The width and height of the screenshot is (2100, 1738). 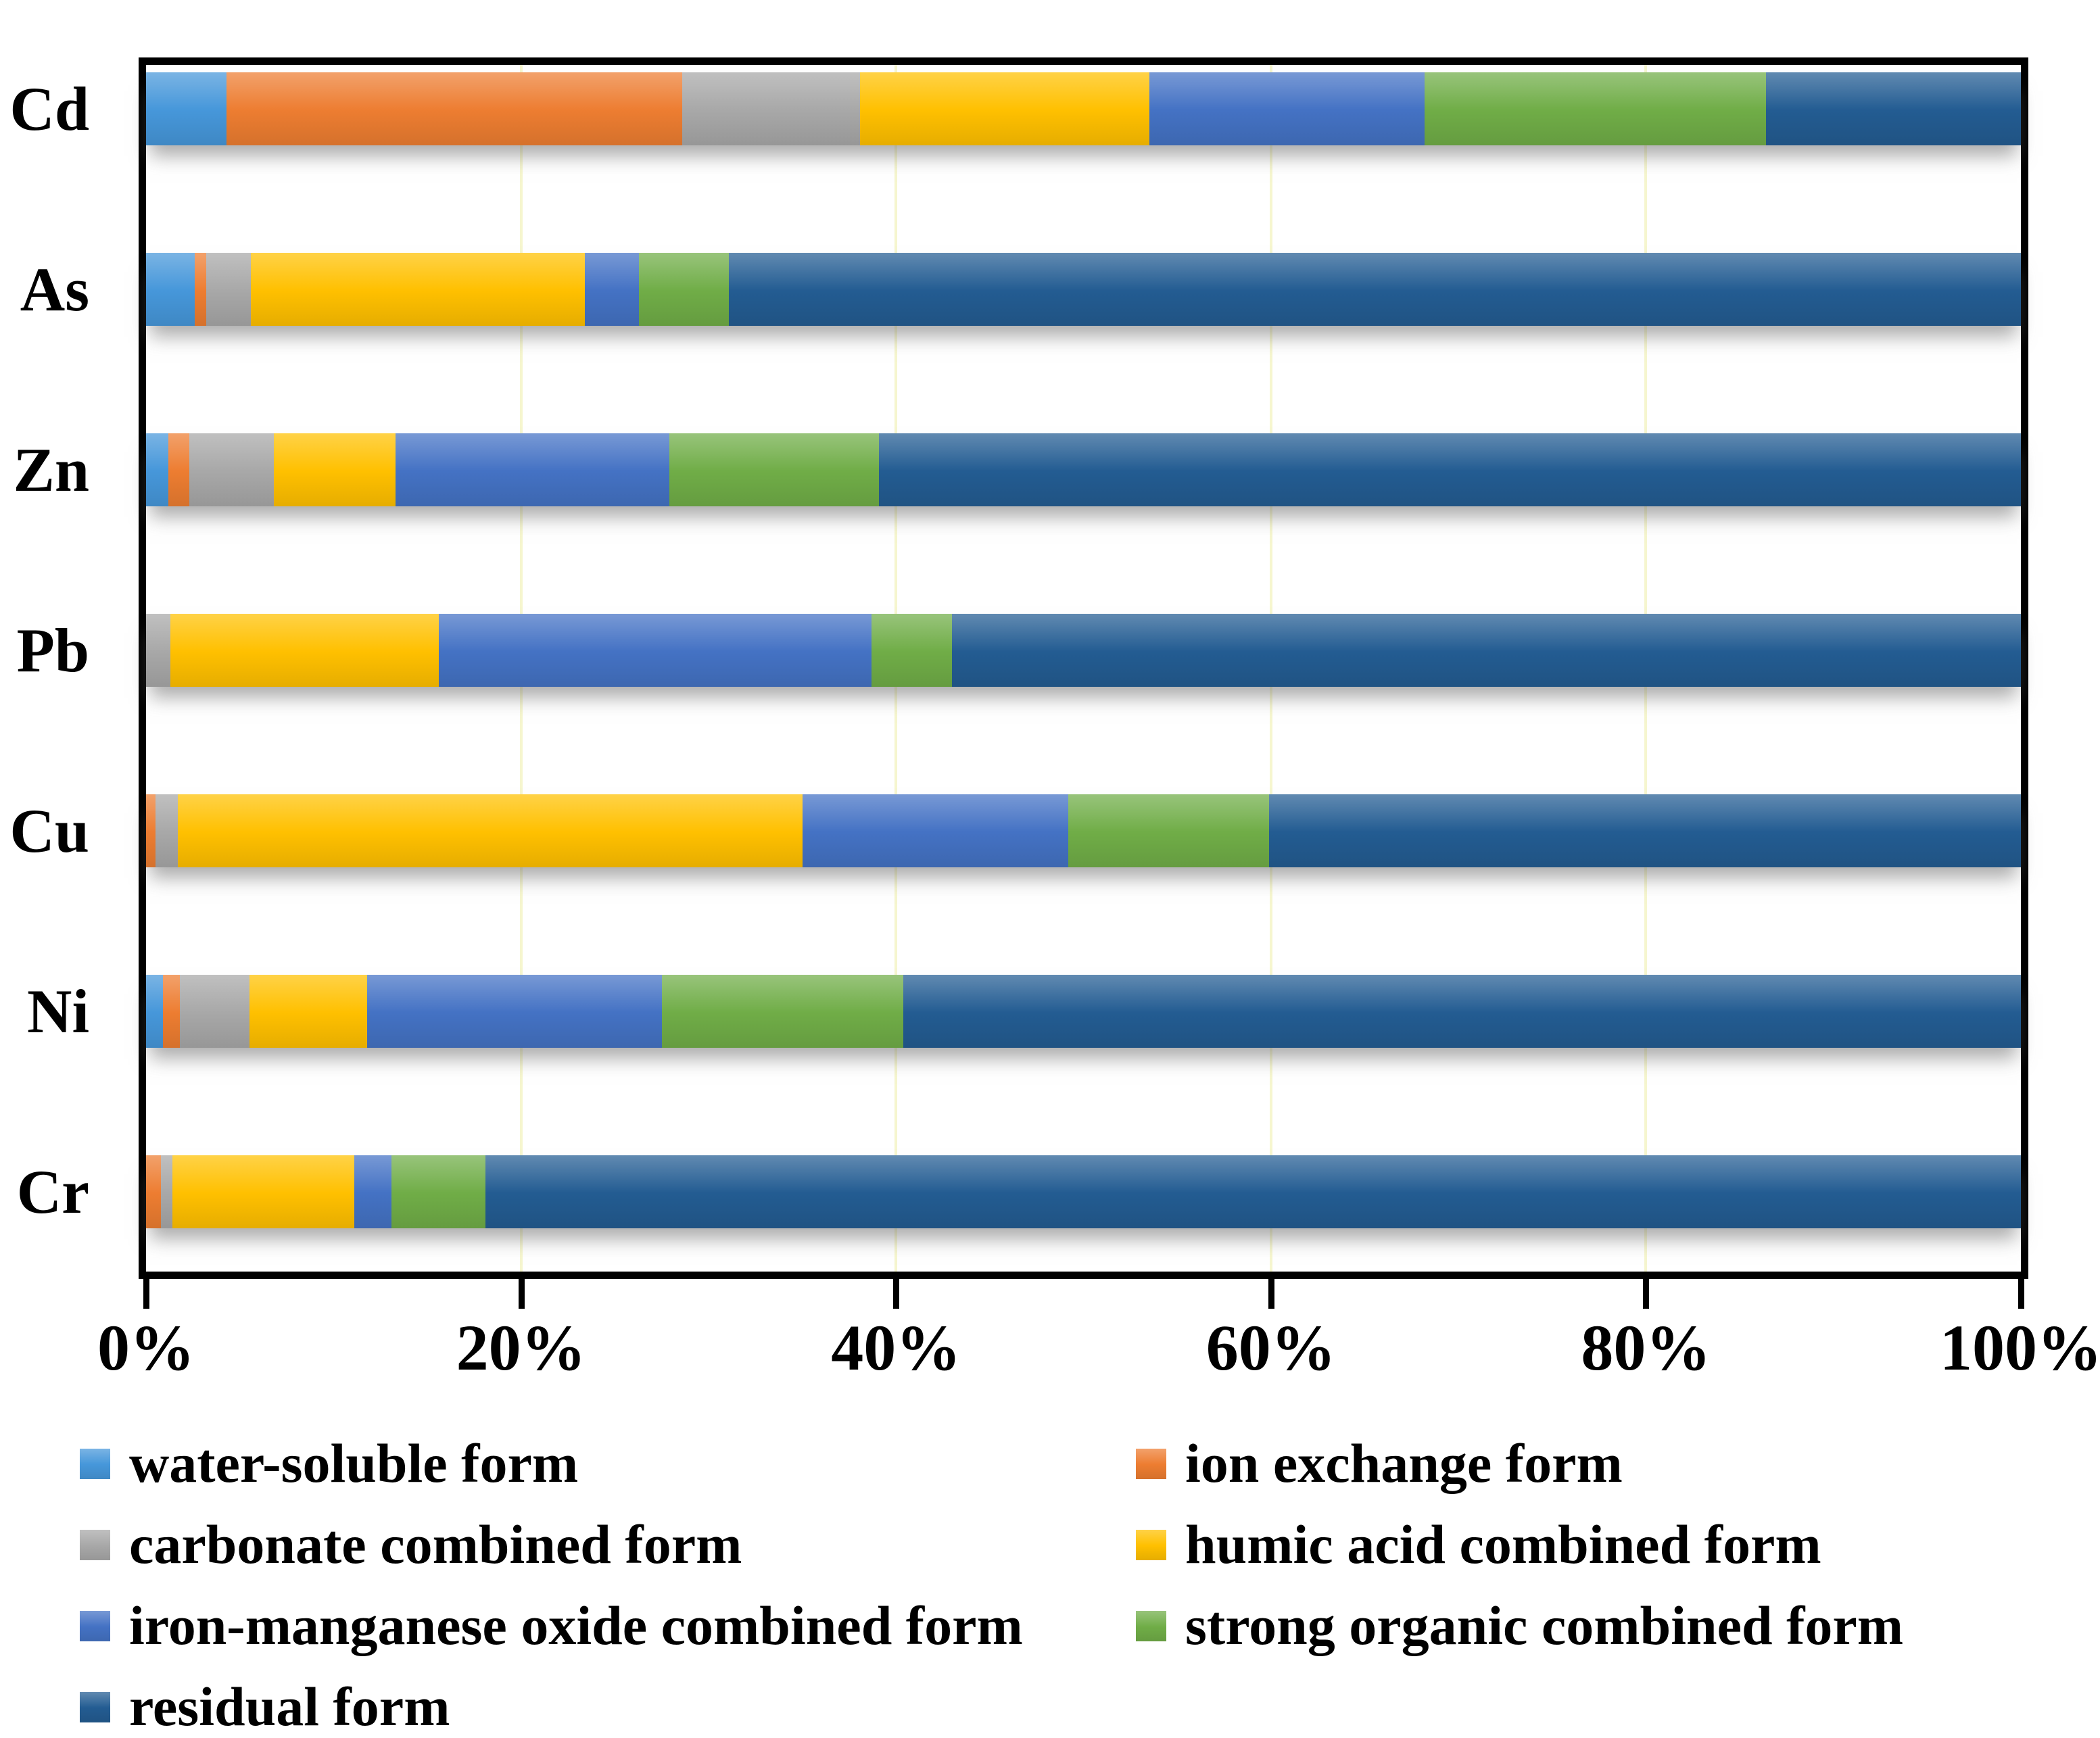 I want to click on legend-label: ion exchange form, so click(x=1404, y=1463).